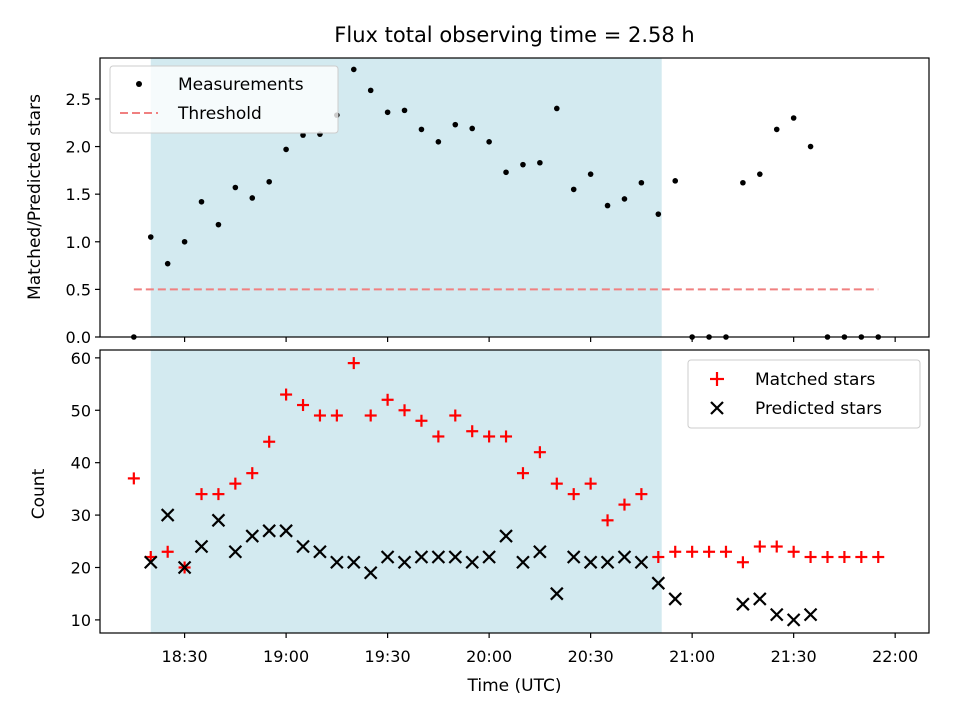 This screenshot has height=720, width=960. I want to click on top-y-tick-label: 1.0, so click(78, 242).